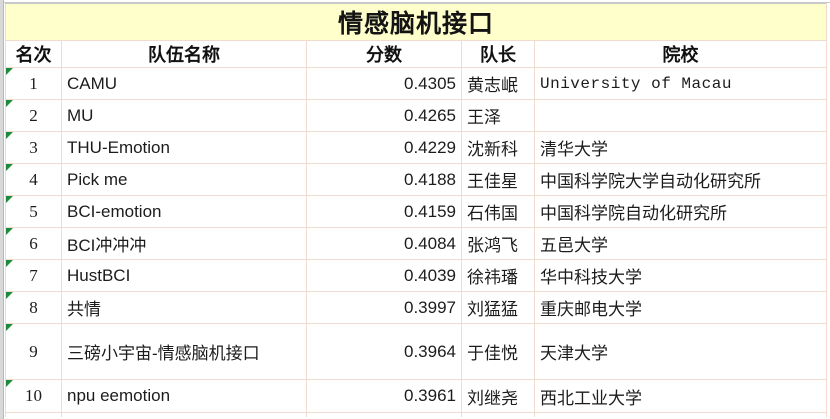  I want to click on cell-team-name: npu eemotion, so click(184, 396).